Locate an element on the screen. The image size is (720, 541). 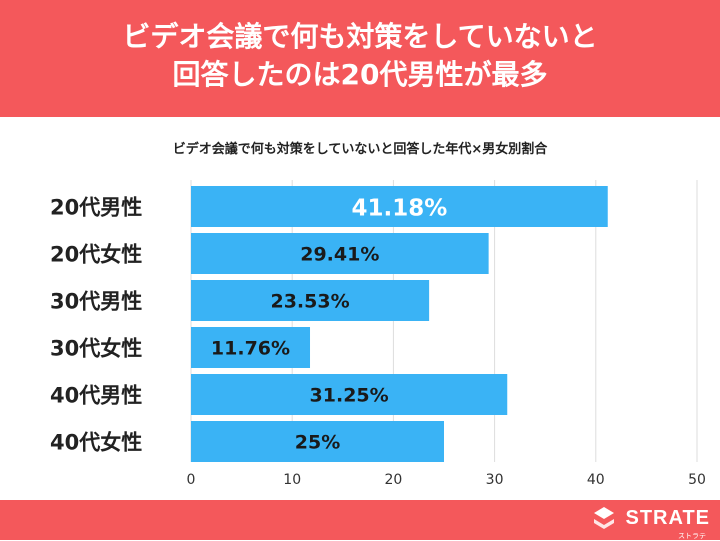
headline-line-2: 回答したのは20代男性が最多 is located at coordinates (360, 74).